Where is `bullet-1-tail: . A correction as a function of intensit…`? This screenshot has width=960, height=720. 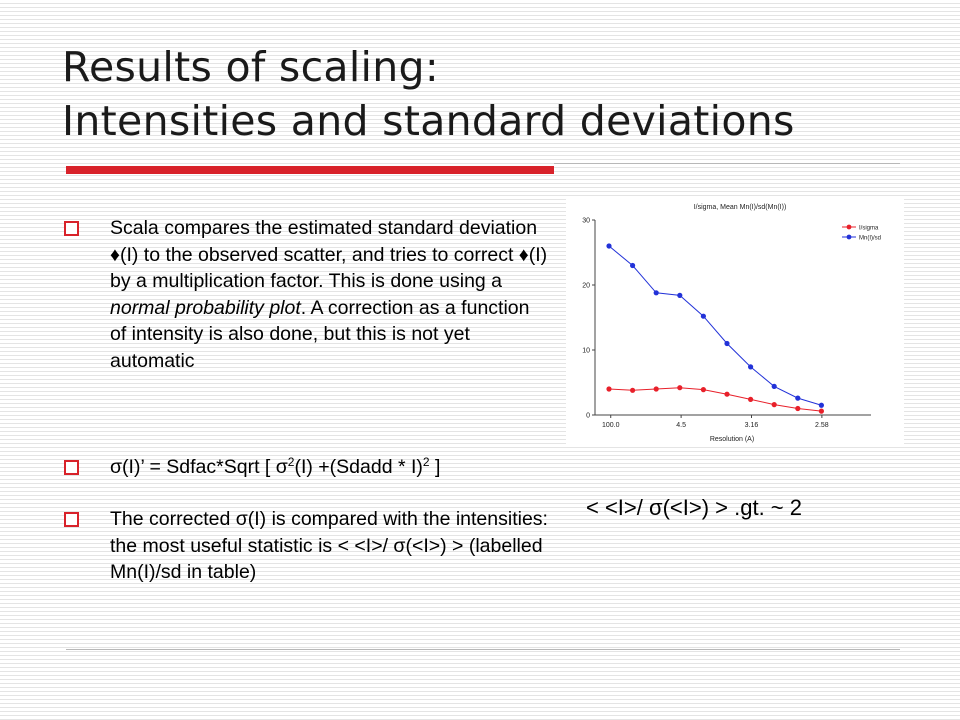 bullet-1-tail: . A correction as a function of intensit… is located at coordinates (320, 334).